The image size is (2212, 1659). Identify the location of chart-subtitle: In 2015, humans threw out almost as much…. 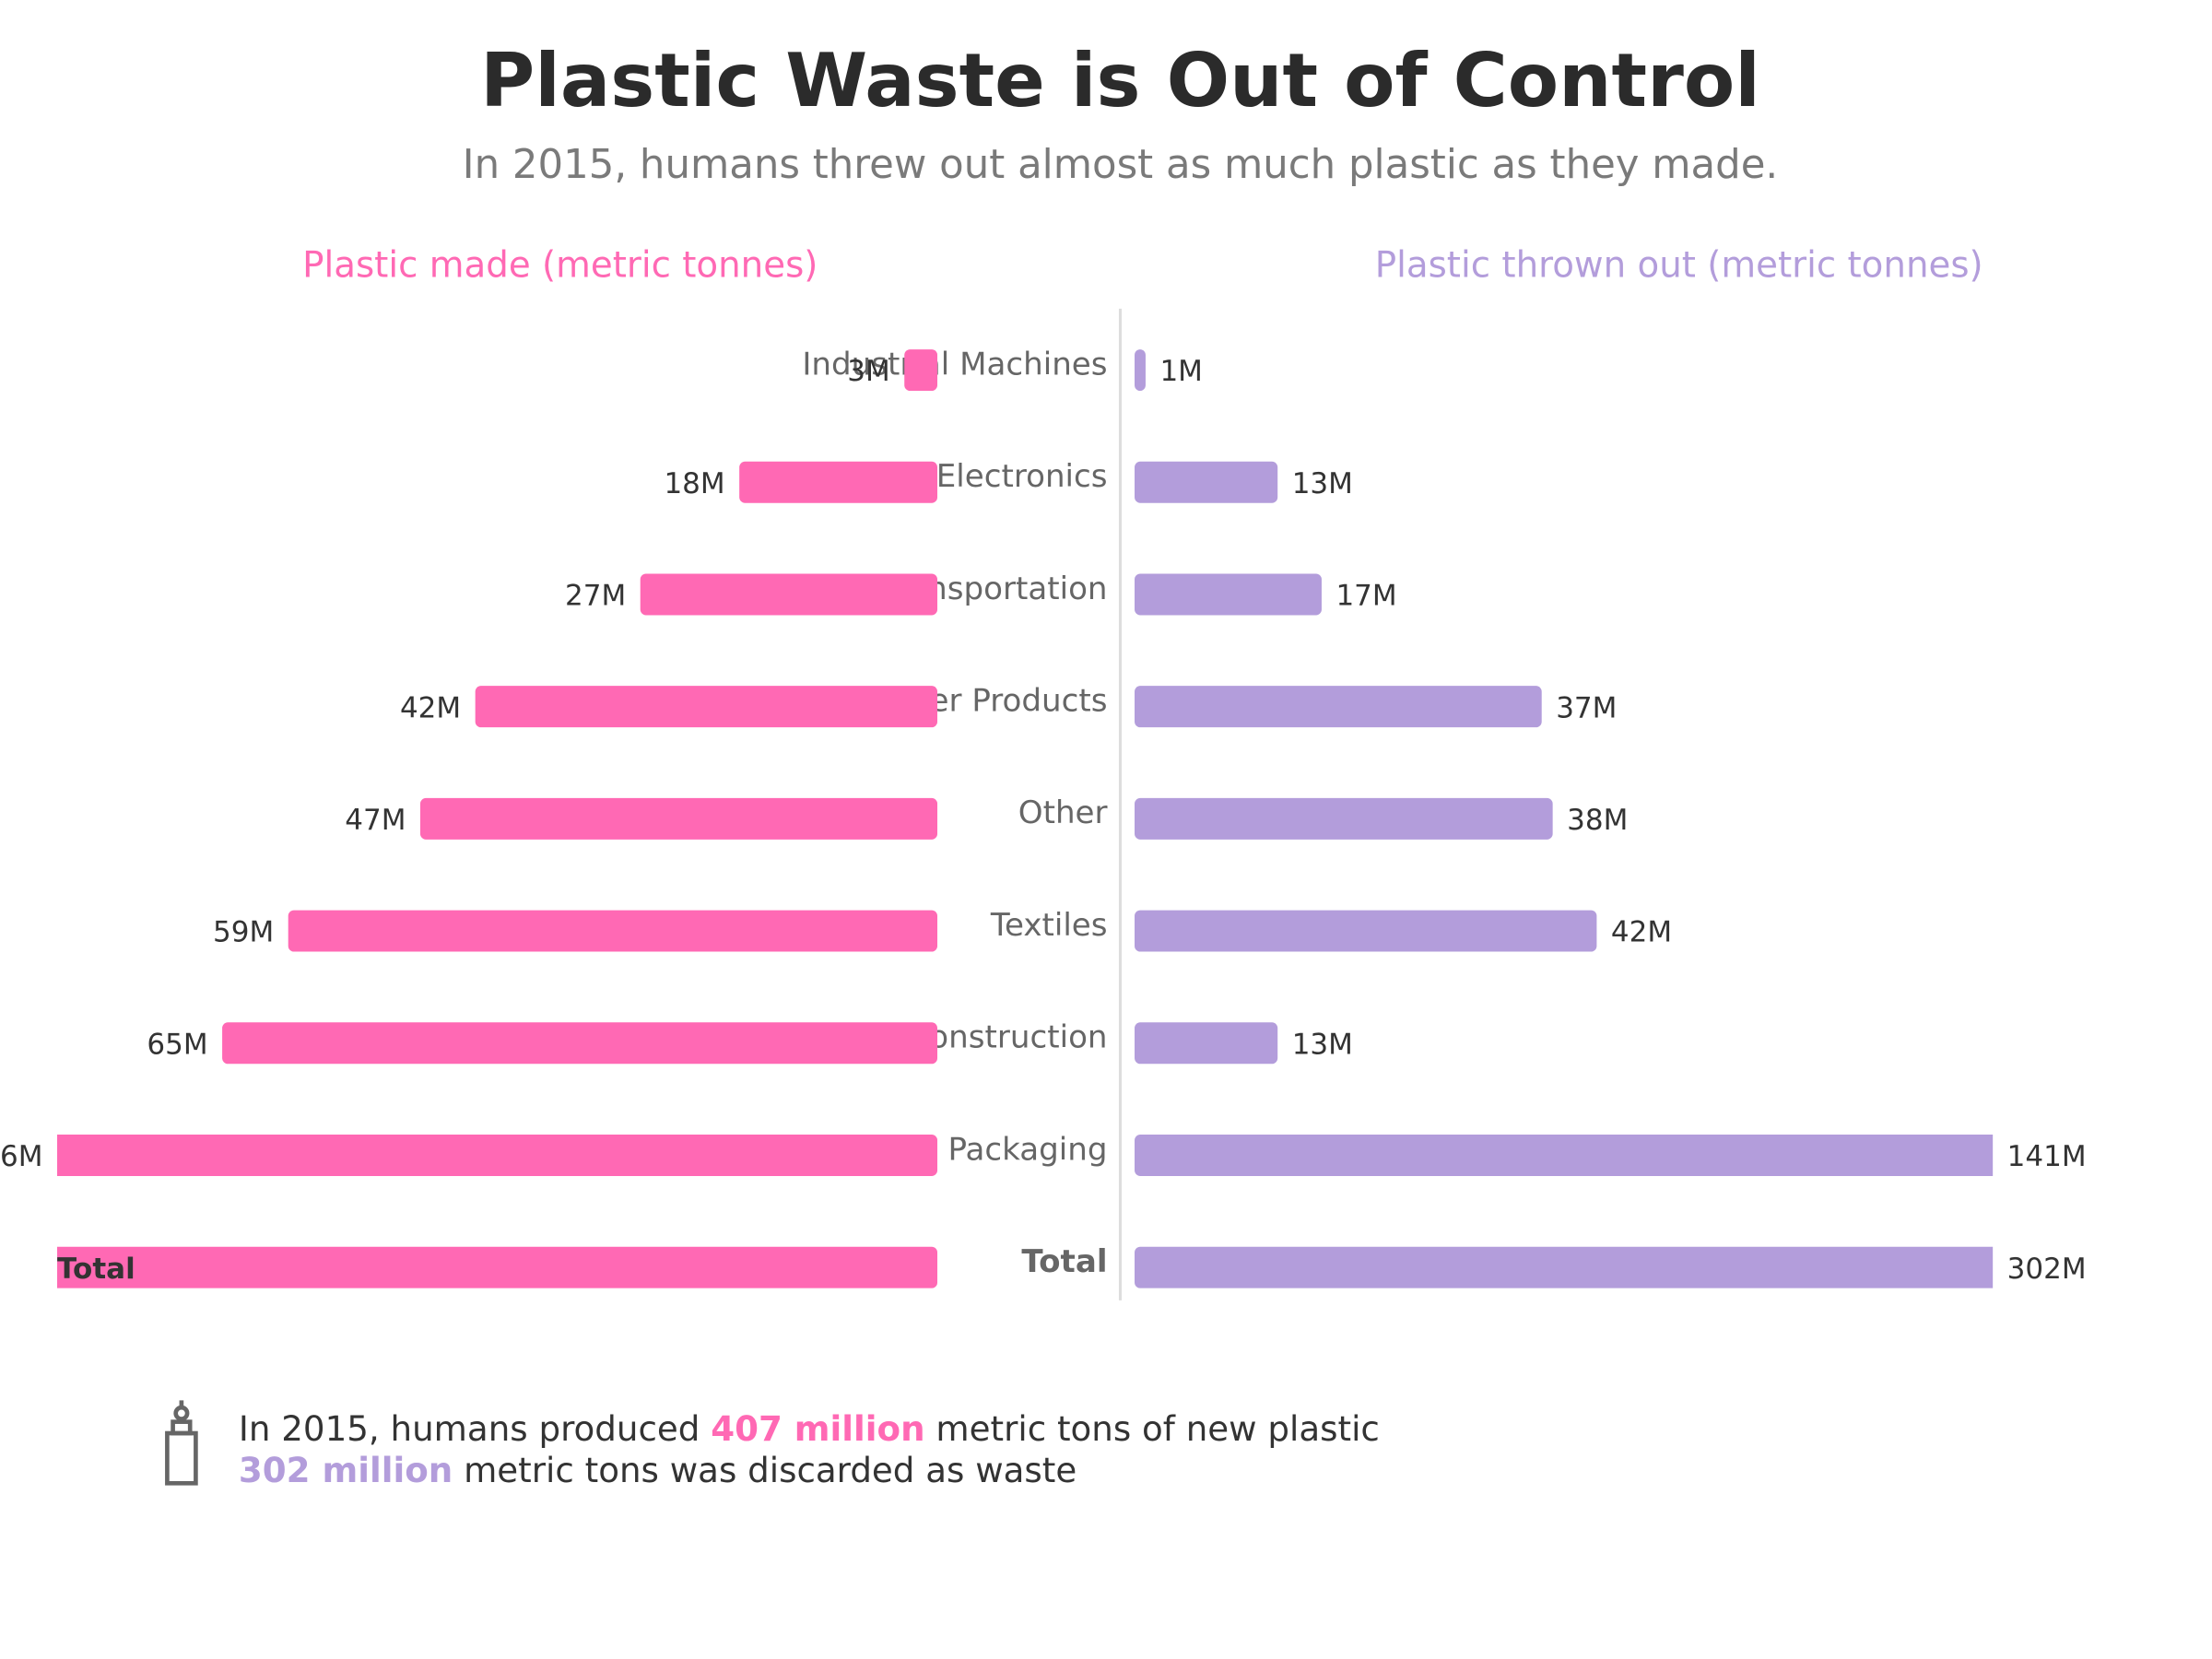
(1120, 165).